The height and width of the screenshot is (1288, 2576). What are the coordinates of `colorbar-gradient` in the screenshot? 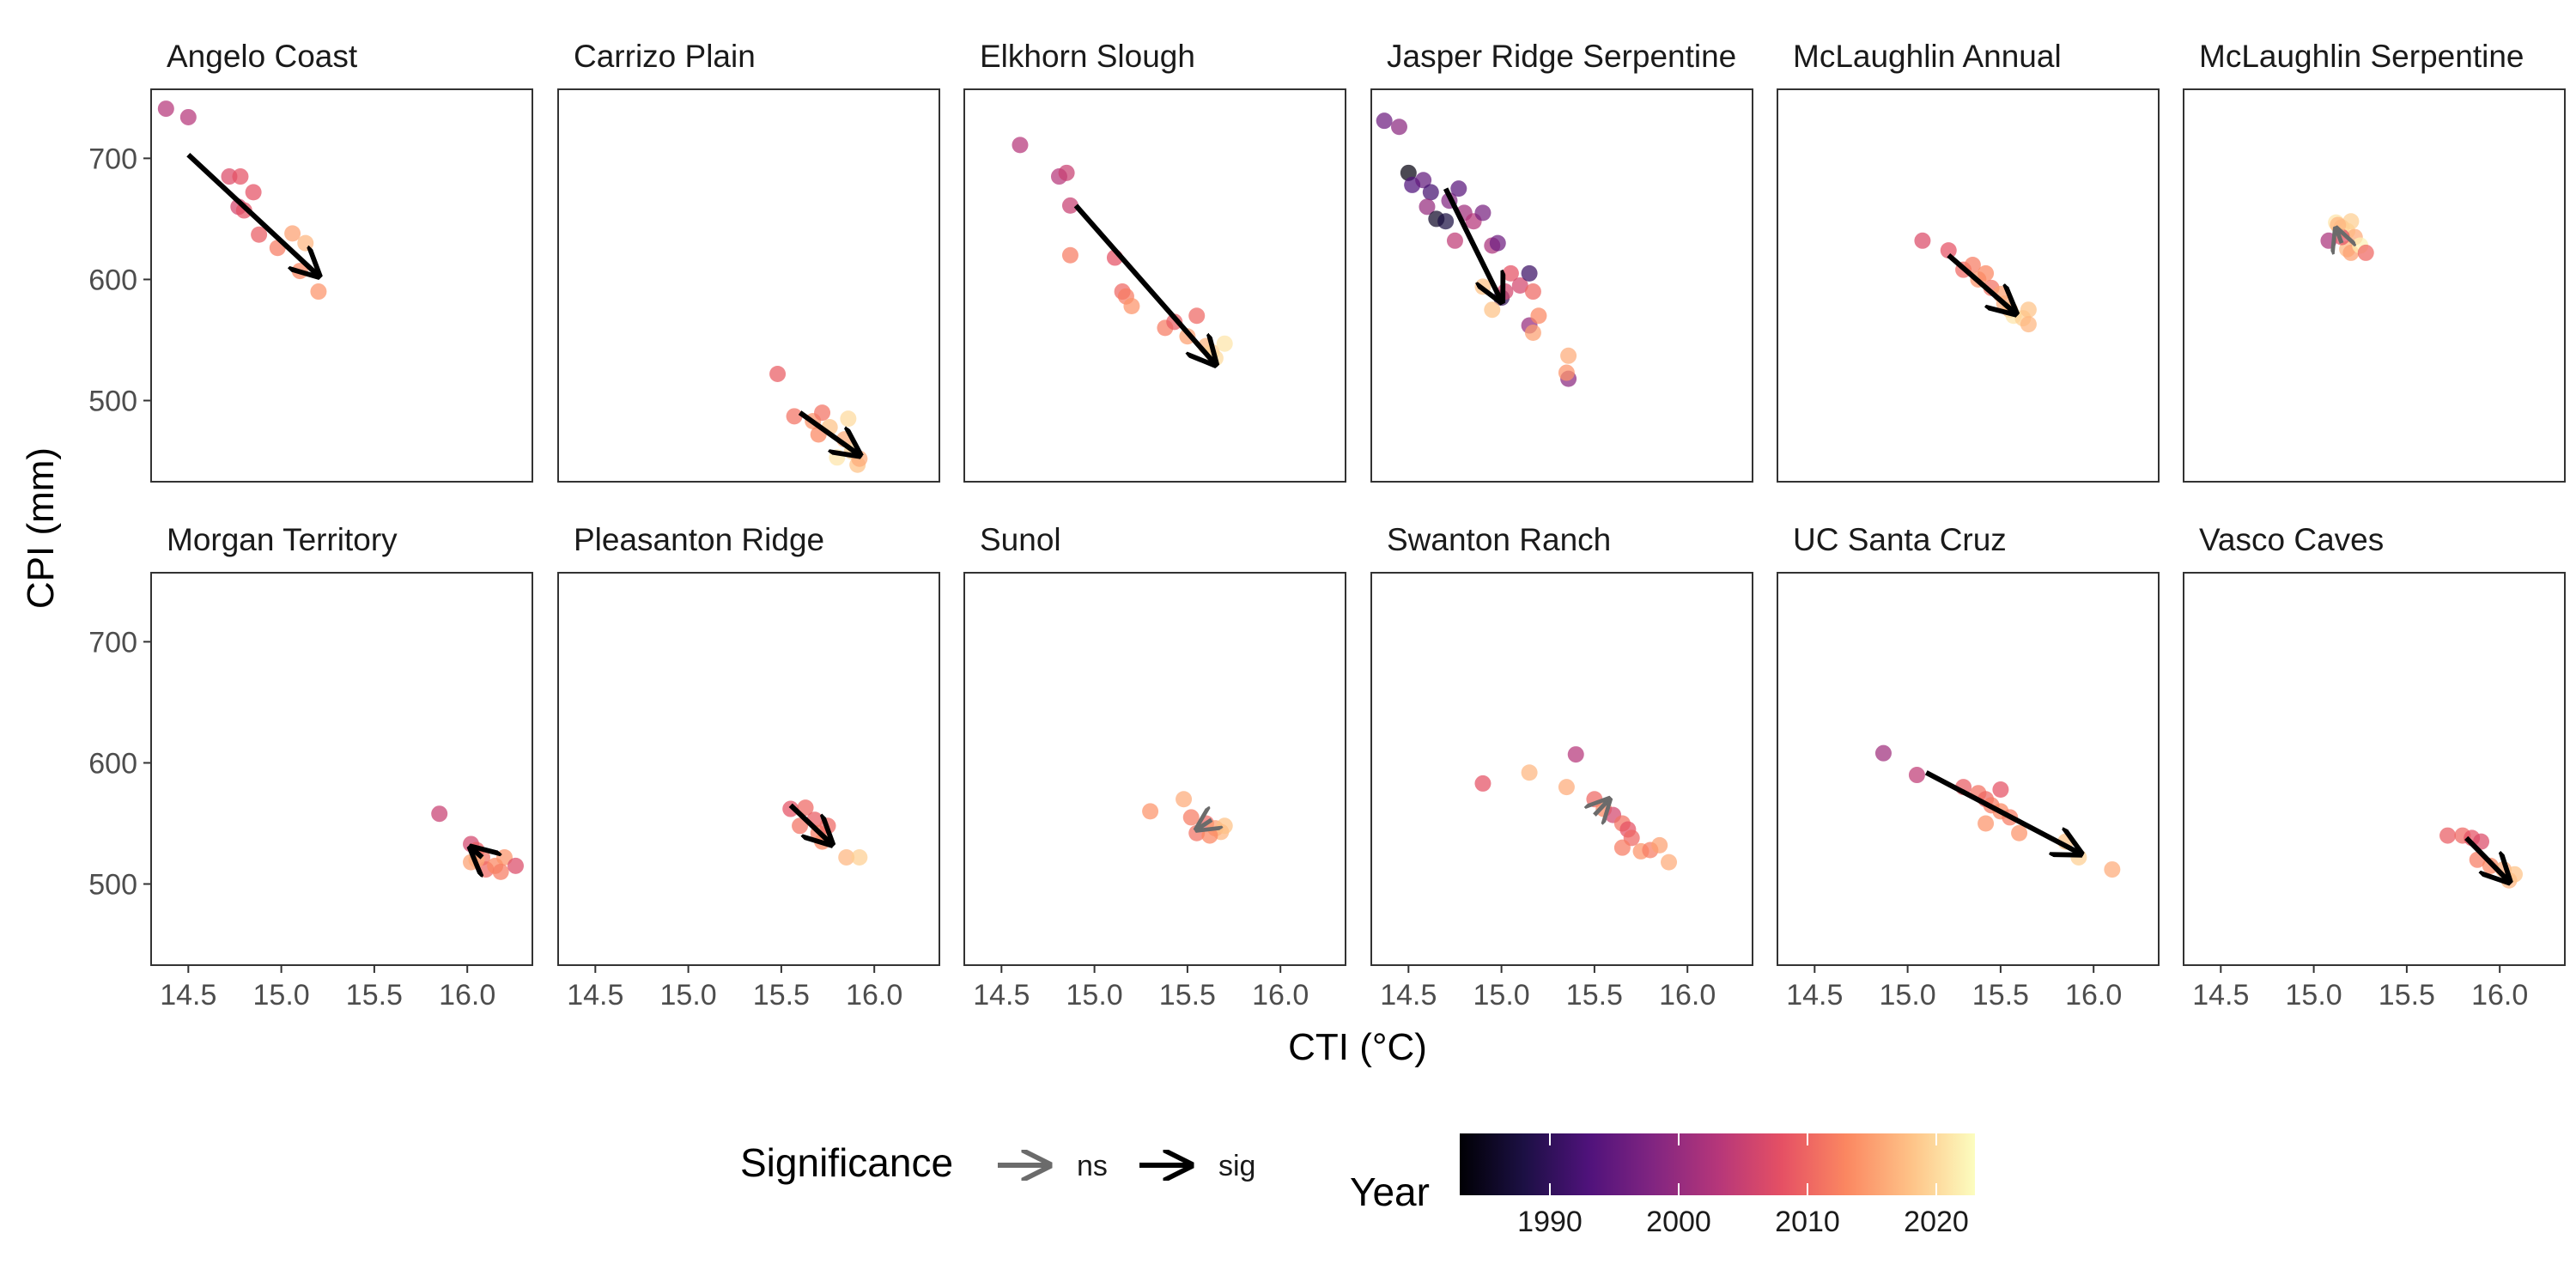 It's located at (1718, 1164).